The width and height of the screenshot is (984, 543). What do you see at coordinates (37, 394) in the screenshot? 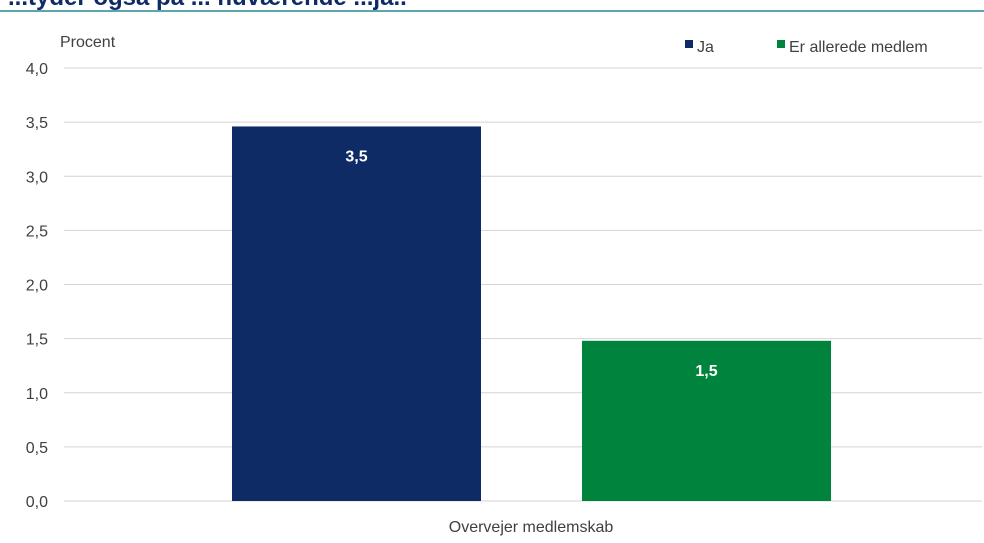
I see `y-tick-label: 1,0` at bounding box center [37, 394].